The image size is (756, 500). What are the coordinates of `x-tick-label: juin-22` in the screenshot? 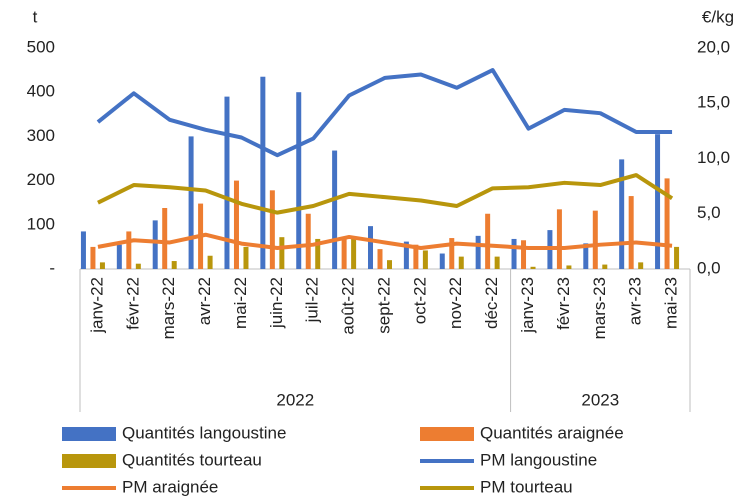 It's located at (276, 303).